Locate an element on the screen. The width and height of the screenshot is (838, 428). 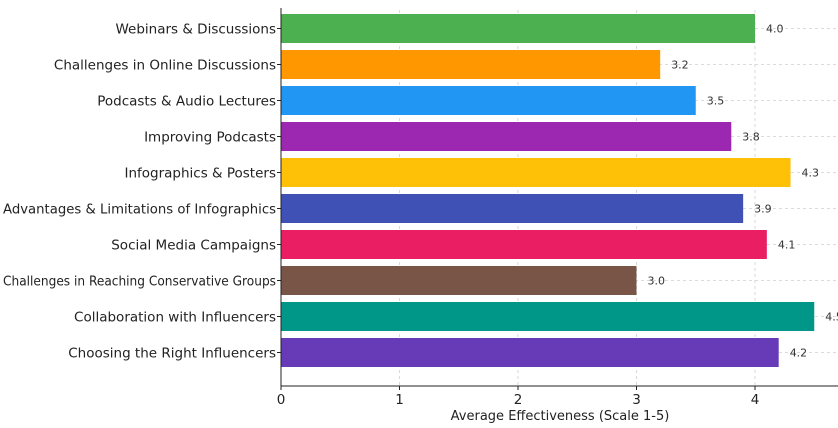
value-label: 4.0 is located at coordinates (775, 29).